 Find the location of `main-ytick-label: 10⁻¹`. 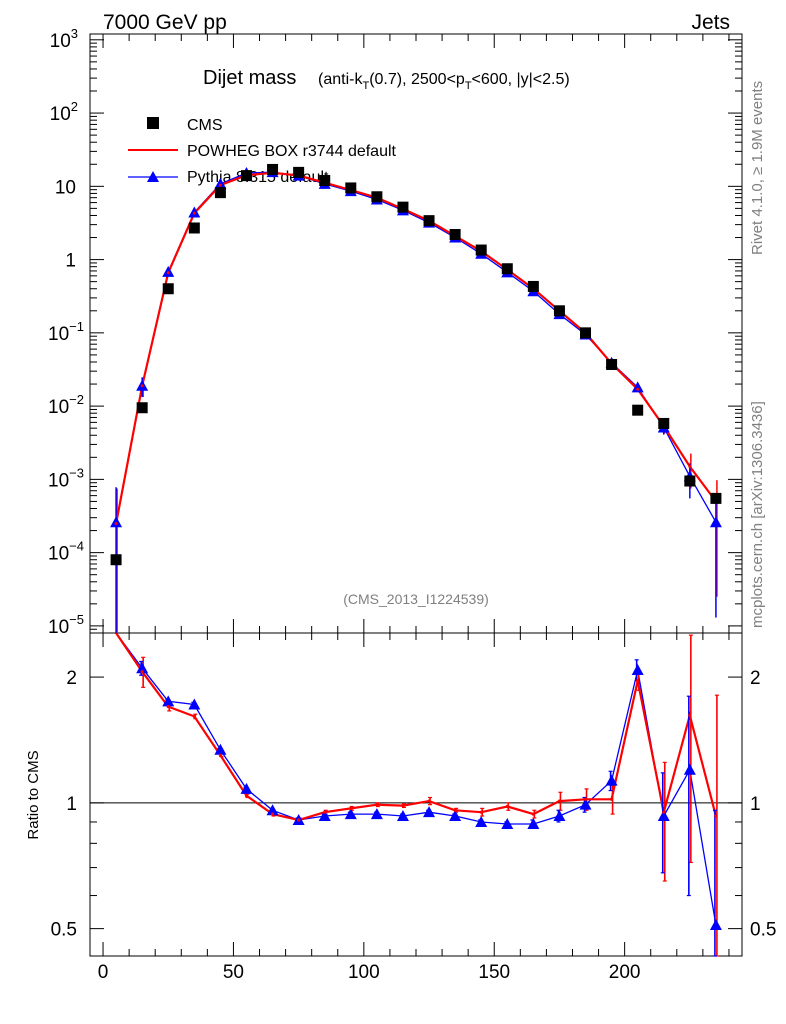

main-ytick-label: 10⁻¹ is located at coordinates (66, 332).